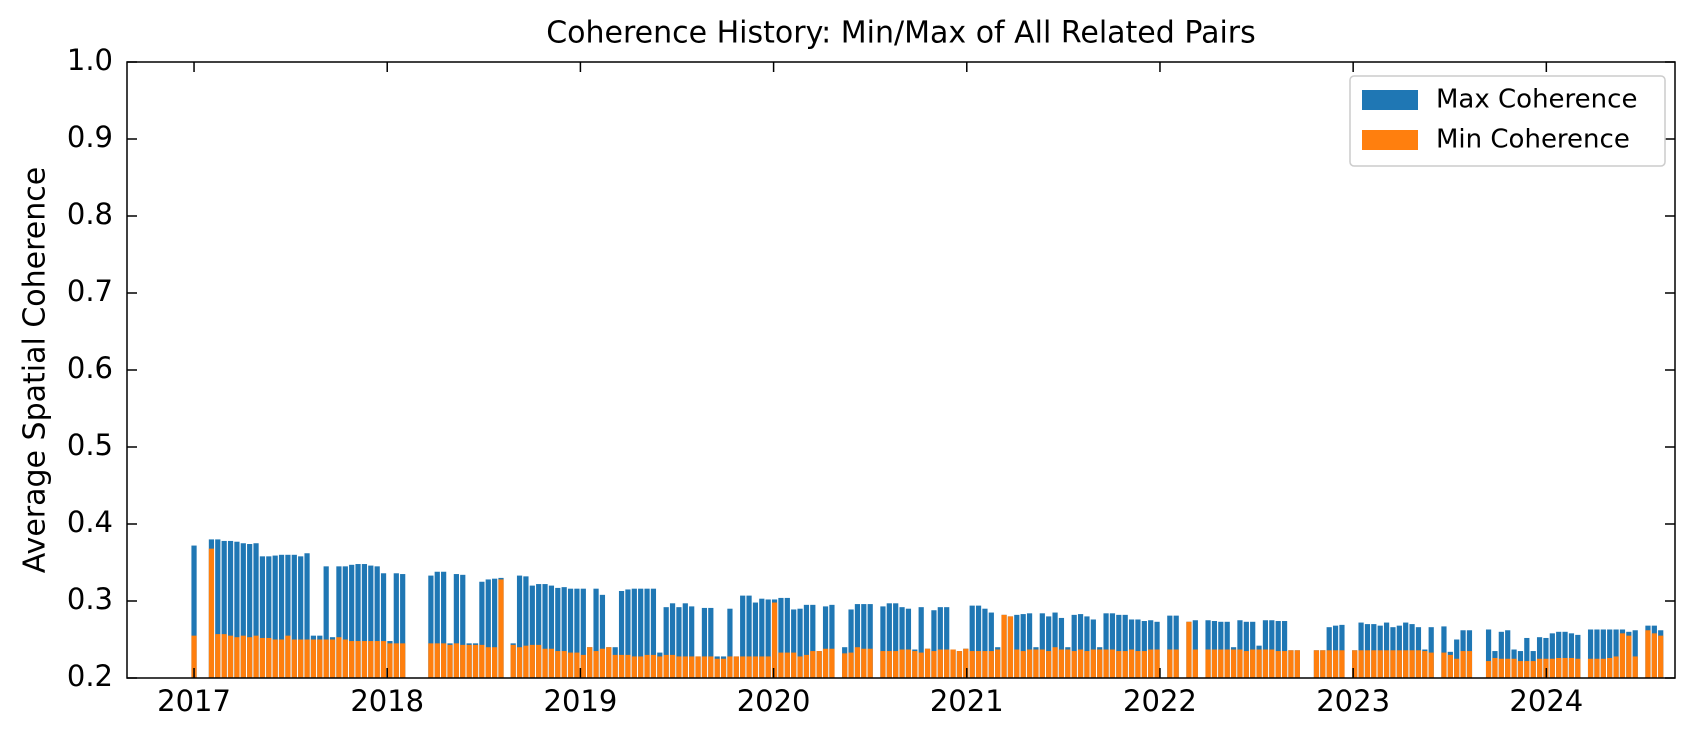 The height and width of the screenshot is (741, 1697). Describe the element at coordinates (90, 445) in the screenshot. I see `y-tick-label: 0.5` at that location.